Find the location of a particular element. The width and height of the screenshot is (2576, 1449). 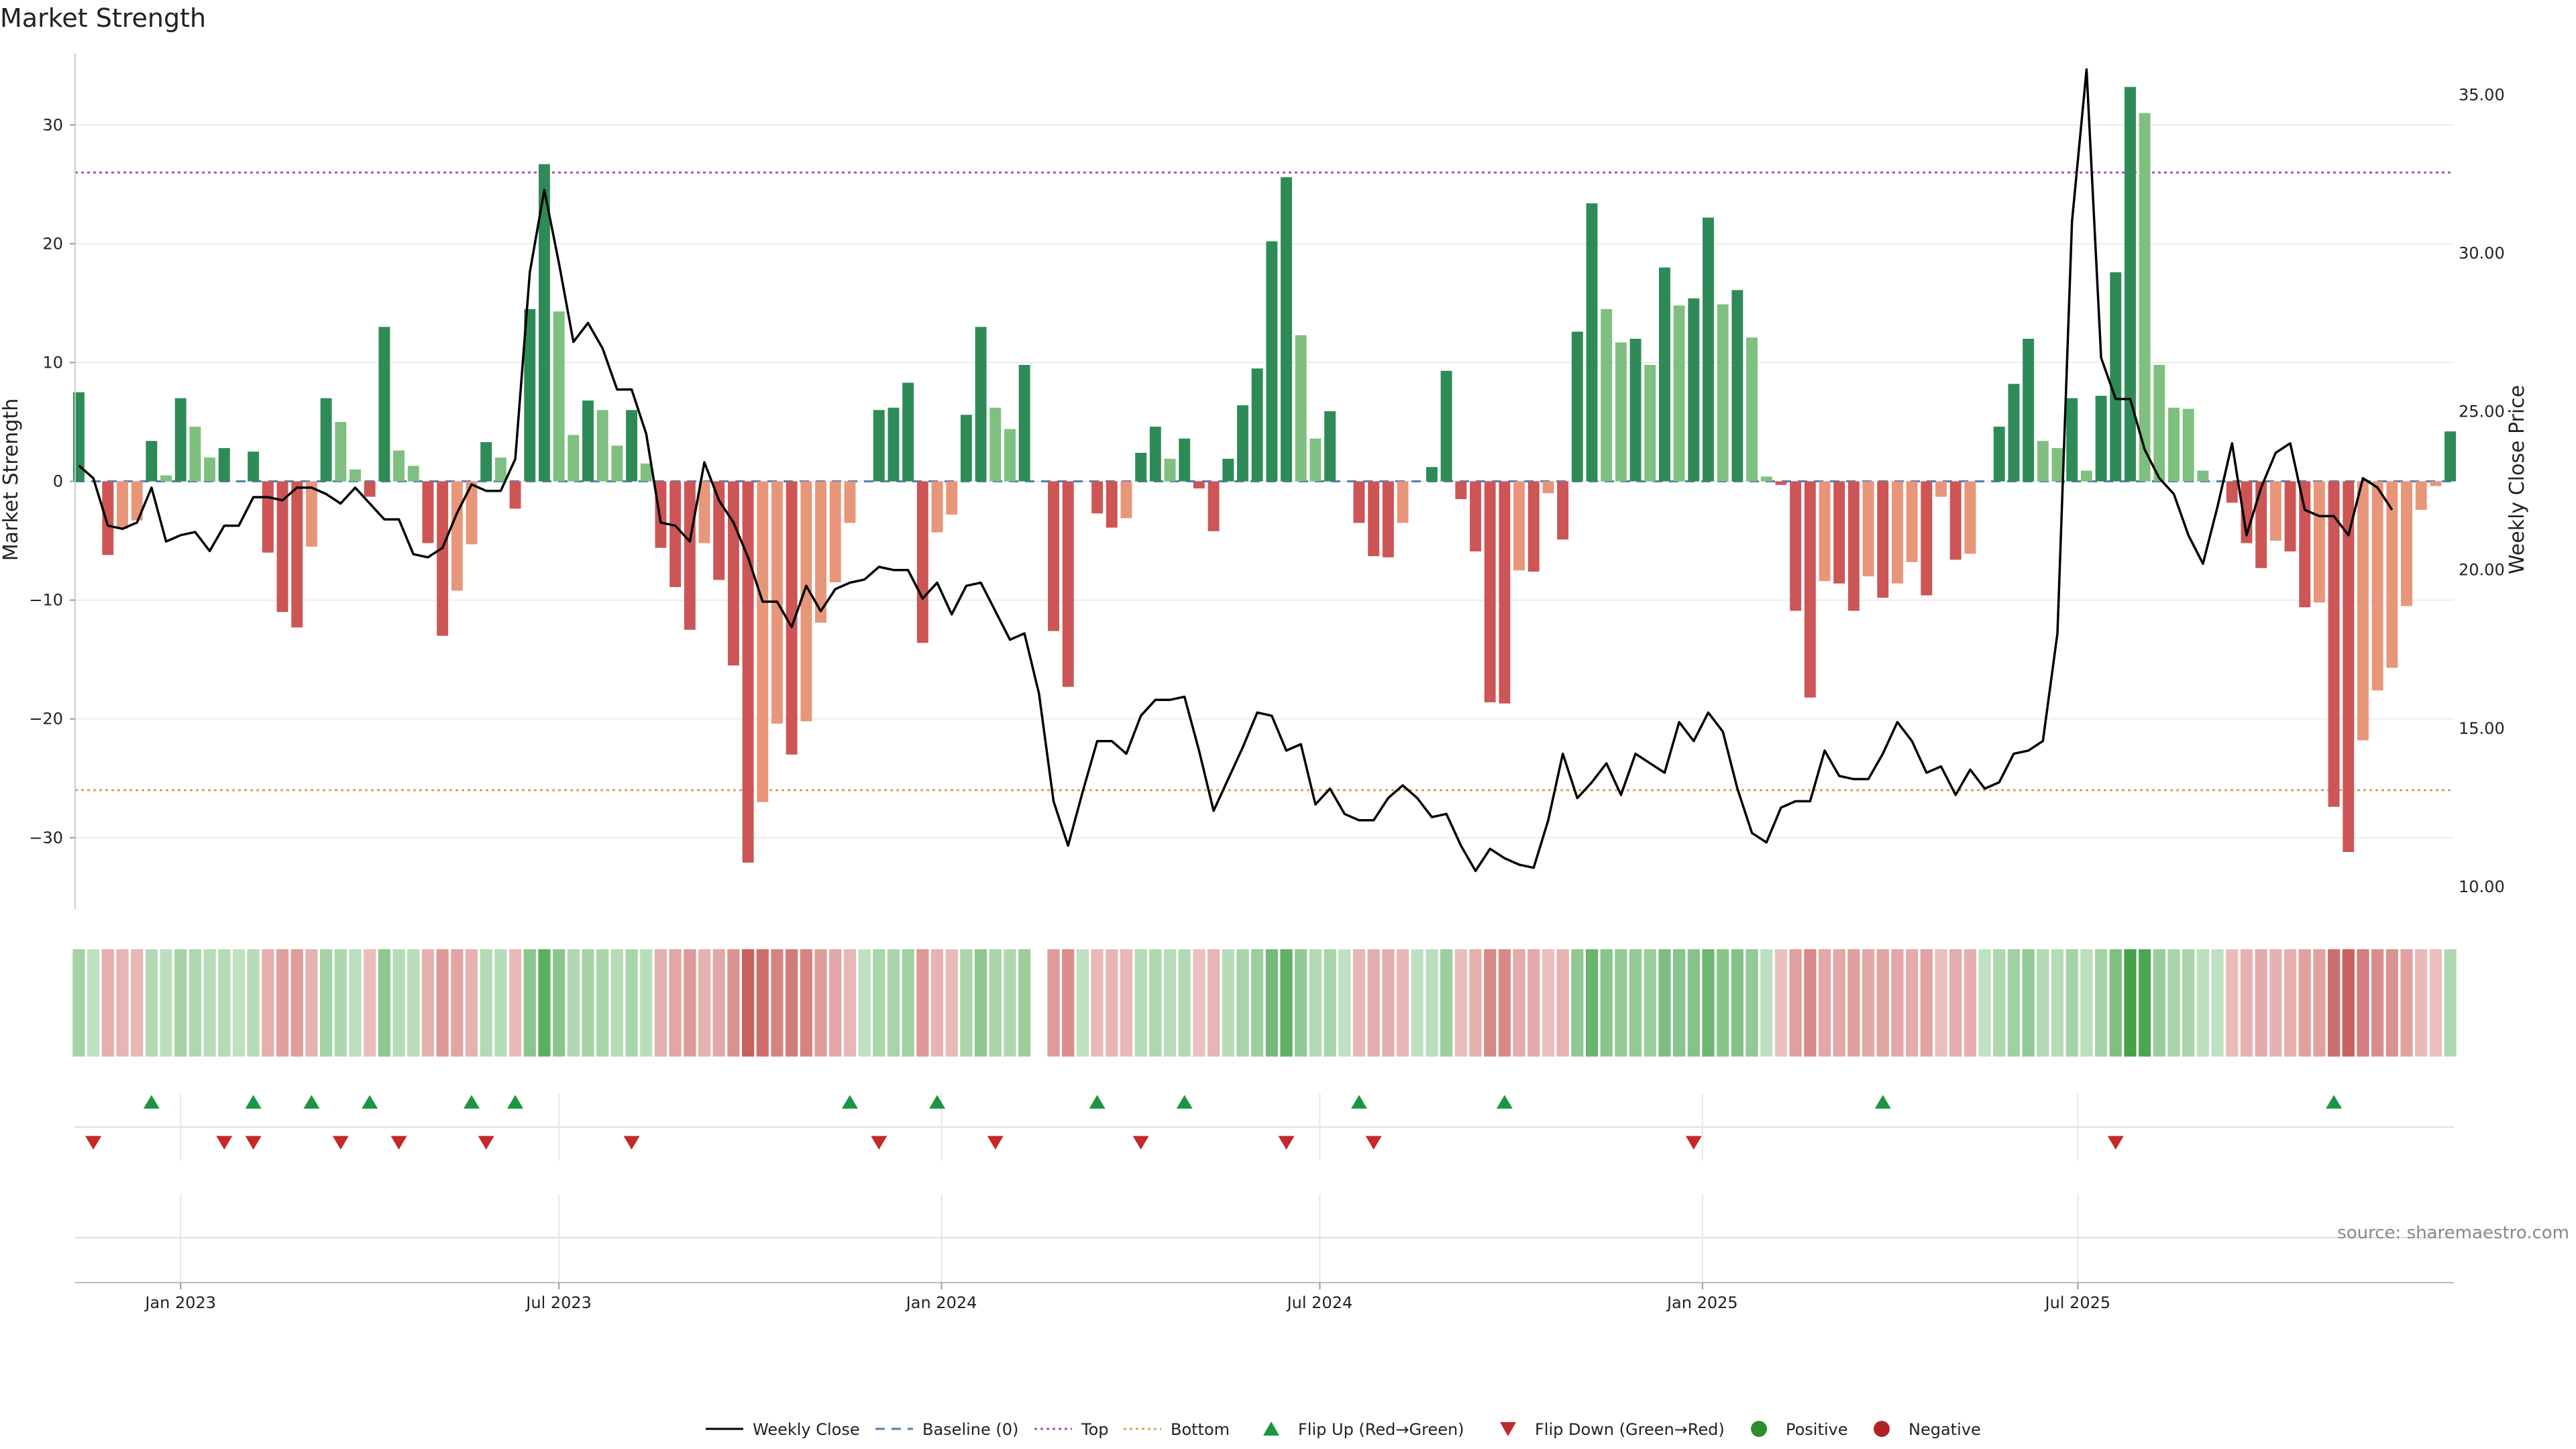

legend-item-bottom: Bottom is located at coordinates (1177, 1429).